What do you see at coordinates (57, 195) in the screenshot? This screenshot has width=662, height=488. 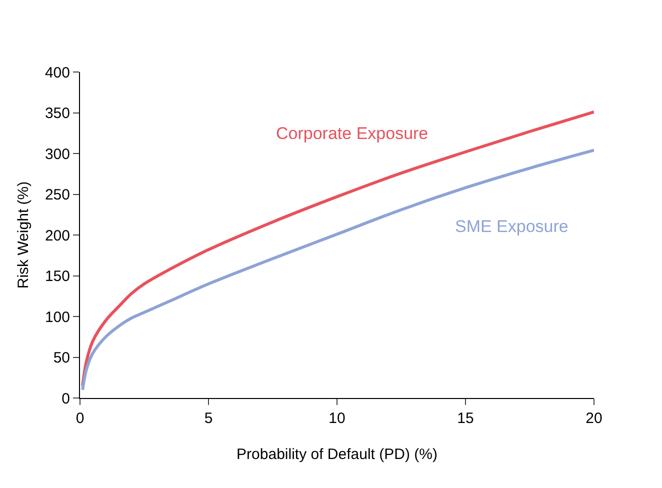 I see `y-tick-label: 250` at bounding box center [57, 195].